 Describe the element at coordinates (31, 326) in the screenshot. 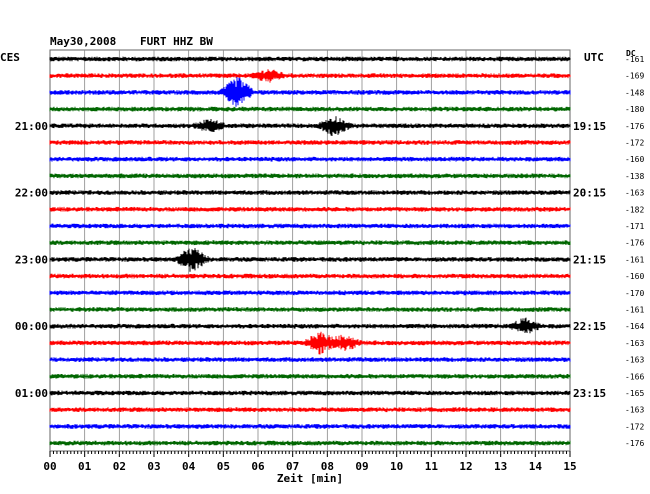

I see `left-time-label: 00:00` at that location.